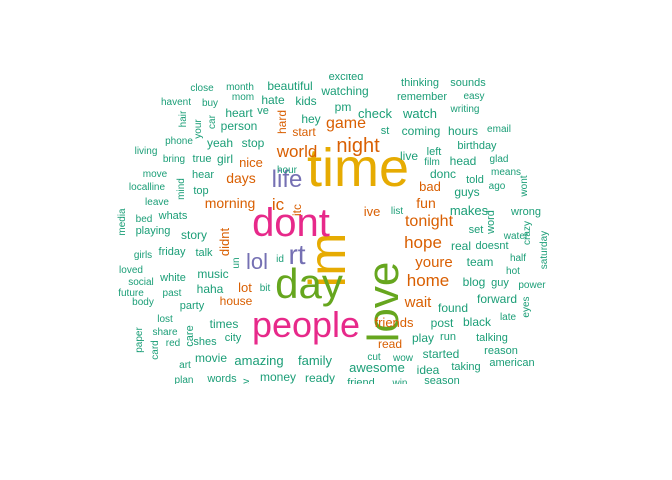  I want to click on cloud-word-plan: plan, so click(184, 380).